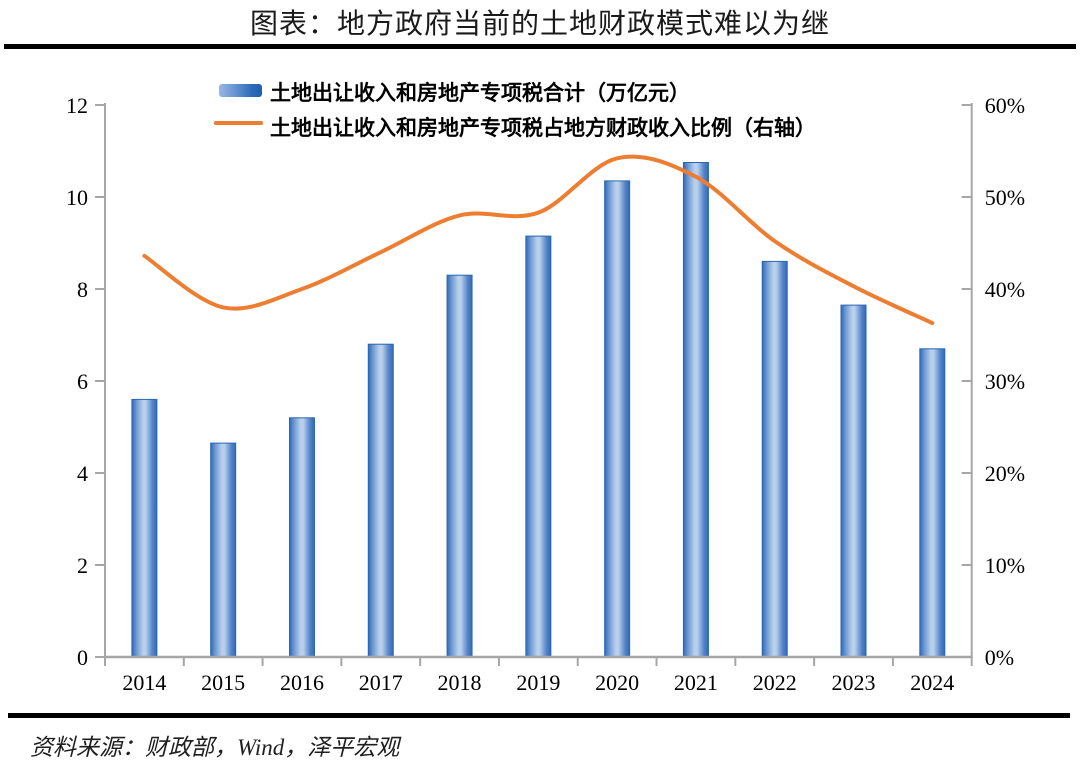 The image size is (1080, 766). I want to click on left-axis-tick-label: 4, so click(82, 473).